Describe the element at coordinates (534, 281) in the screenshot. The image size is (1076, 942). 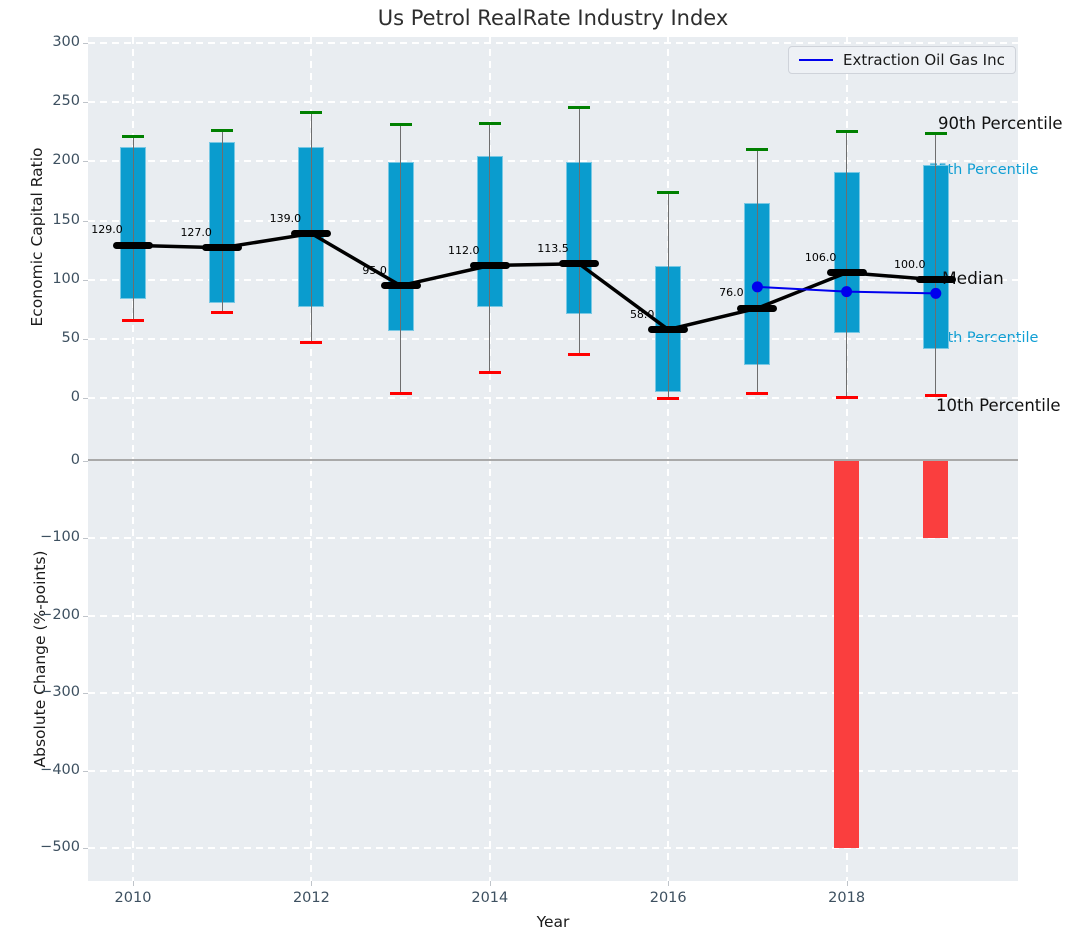
I see `median-trend-line` at that location.